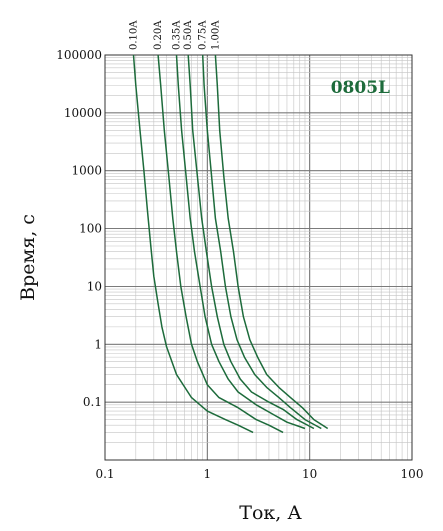 The image size is (443, 531). Describe the element at coordinates (98, 344) in the screenshot. I see `y-tick-label: 1` at that location.